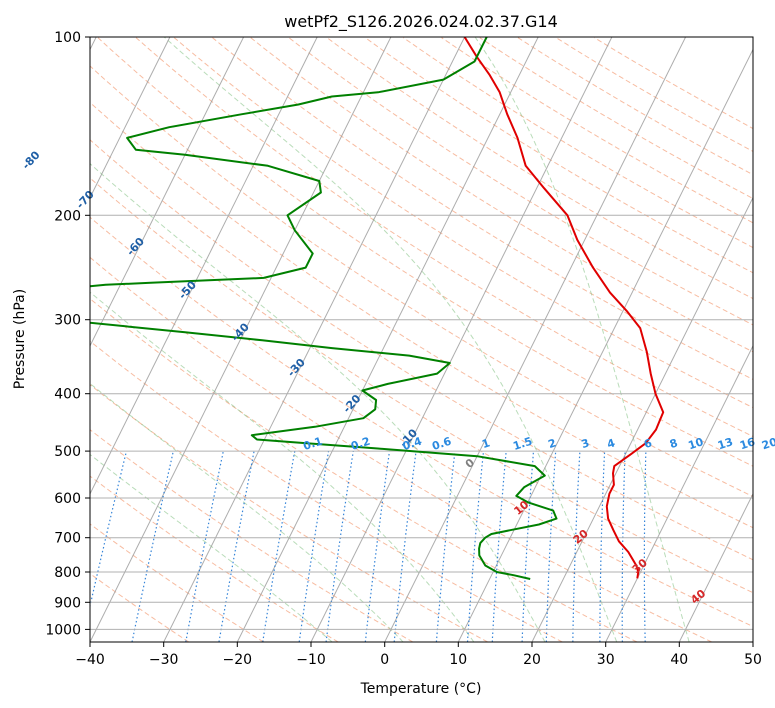  I want to click on mixing-ratio-label: 6, so click(648, 443).